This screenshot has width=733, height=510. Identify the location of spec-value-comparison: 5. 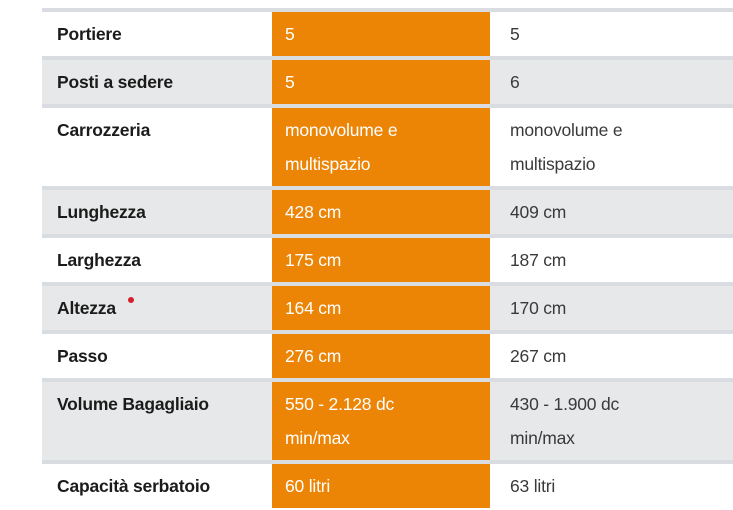
(515, 34).